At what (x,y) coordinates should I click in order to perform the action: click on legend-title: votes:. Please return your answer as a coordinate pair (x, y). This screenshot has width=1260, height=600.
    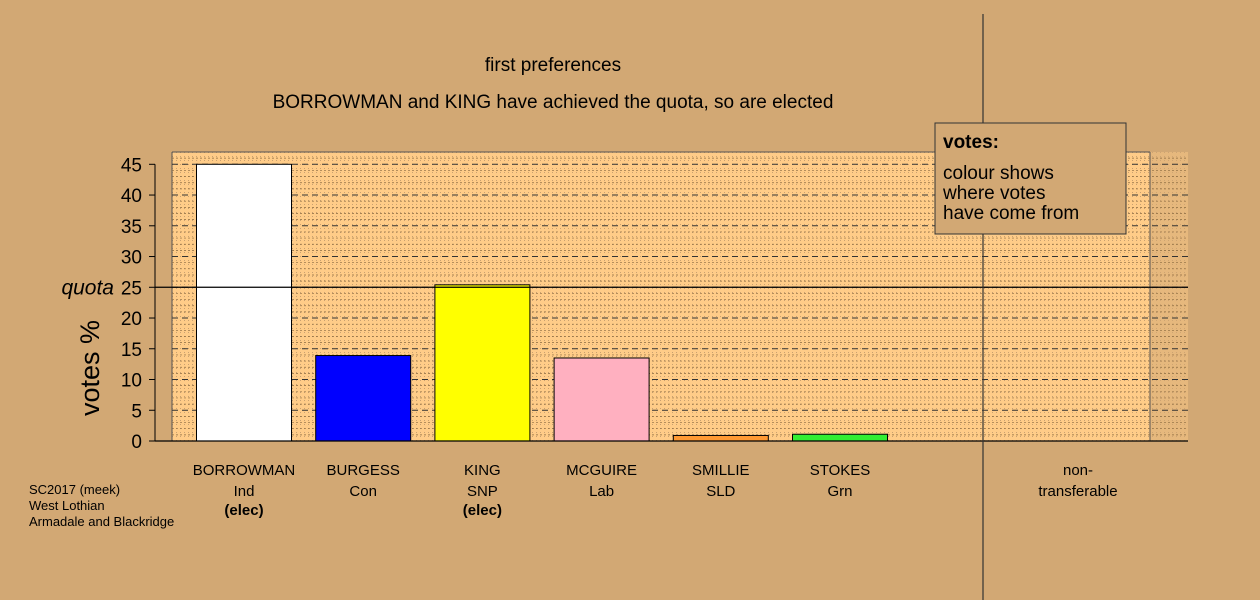
    Looking at the image, I should click on (971, 142).